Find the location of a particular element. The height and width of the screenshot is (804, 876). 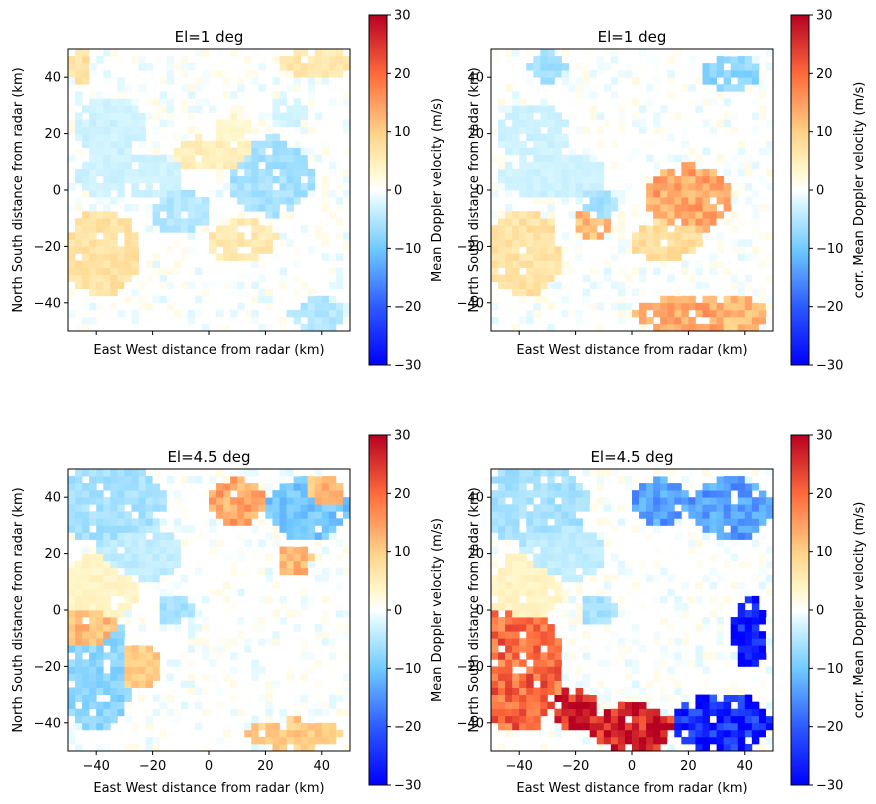

y-tick-label: −20 is located at coordinates (470, 667).